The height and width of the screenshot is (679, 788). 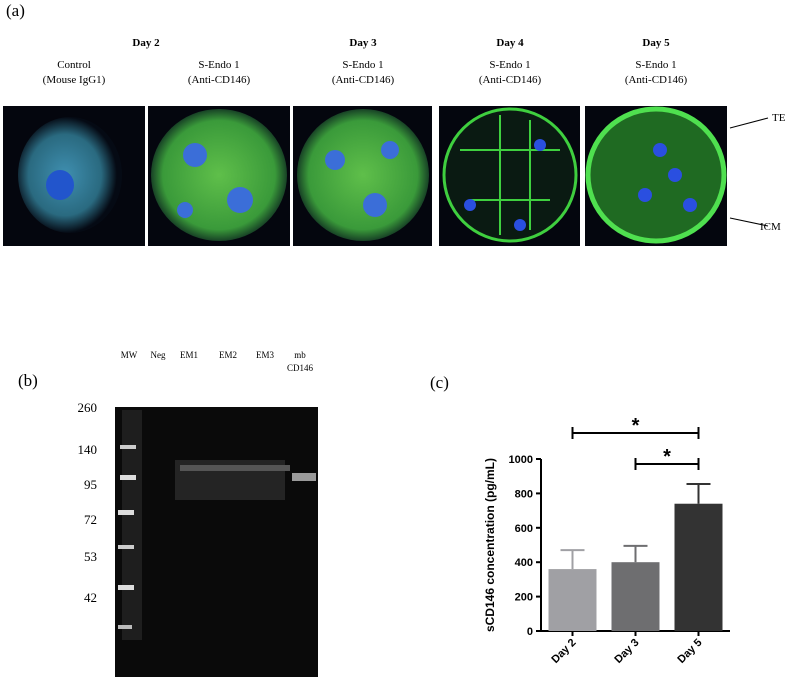 I want to click on panel-label: (c), so click(x=439, y=382).